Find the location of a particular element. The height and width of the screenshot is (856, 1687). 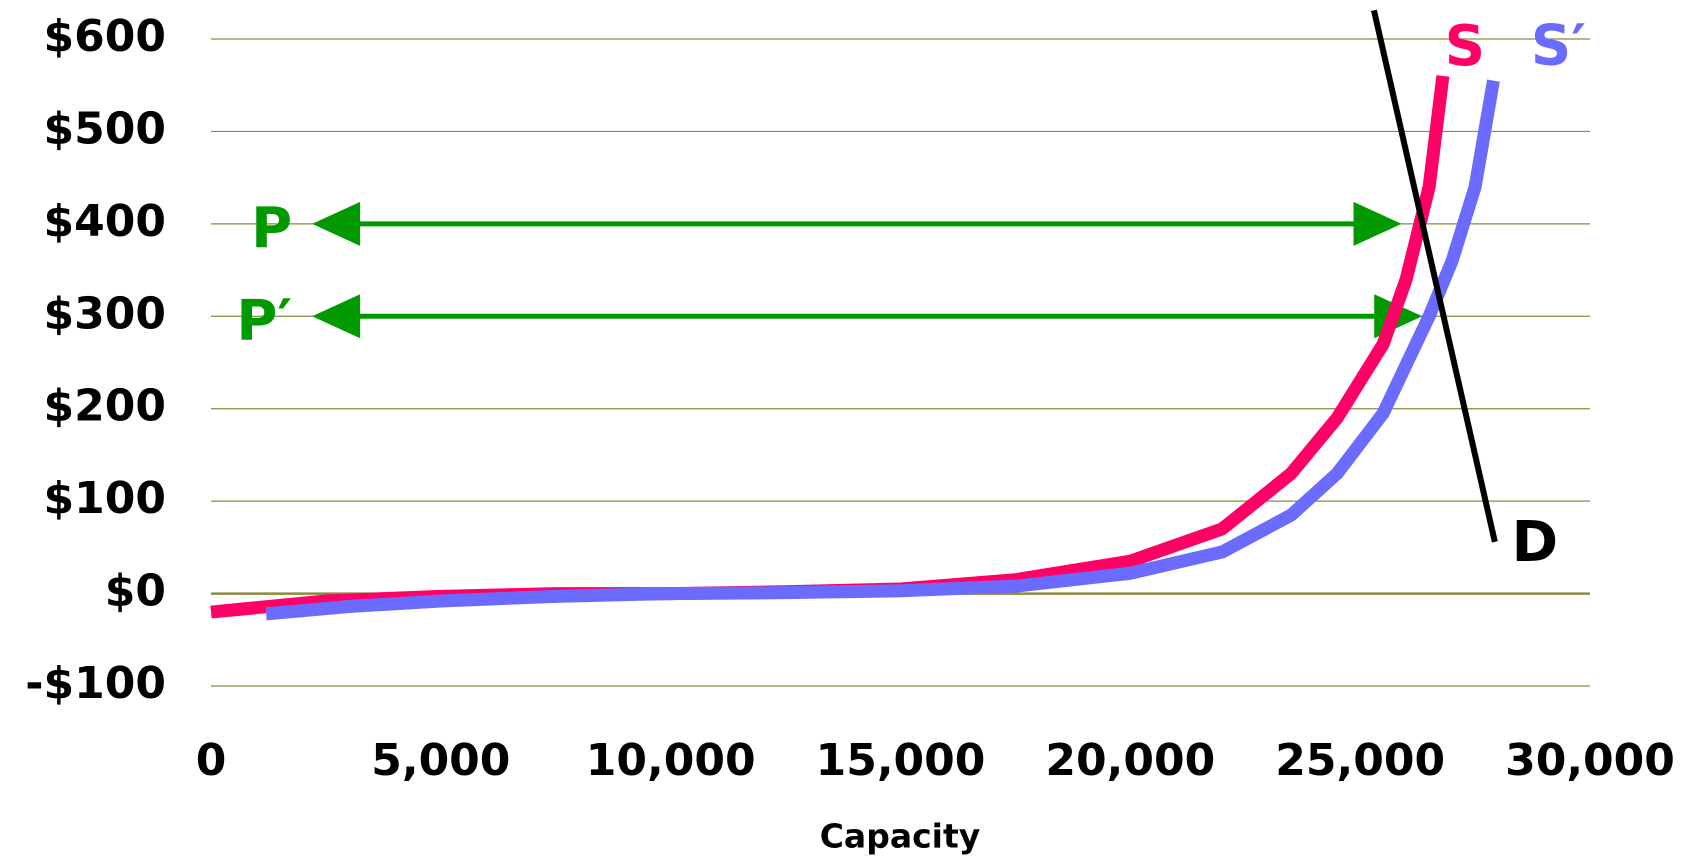

x-tick-label: 20,000 is located at coordinates (1130, 760).